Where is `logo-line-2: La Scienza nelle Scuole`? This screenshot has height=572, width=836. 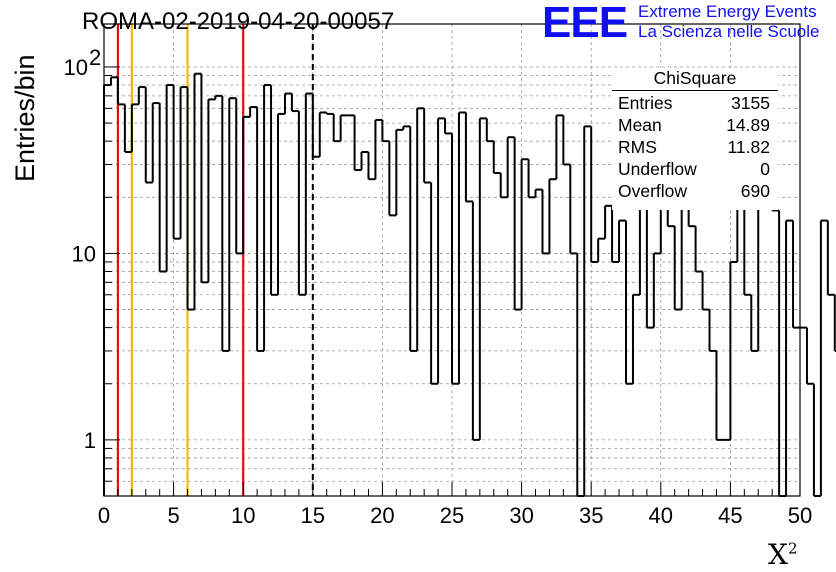
logo-line-2: La Scienza nelle Scuole is located at coordinates (729, 31).